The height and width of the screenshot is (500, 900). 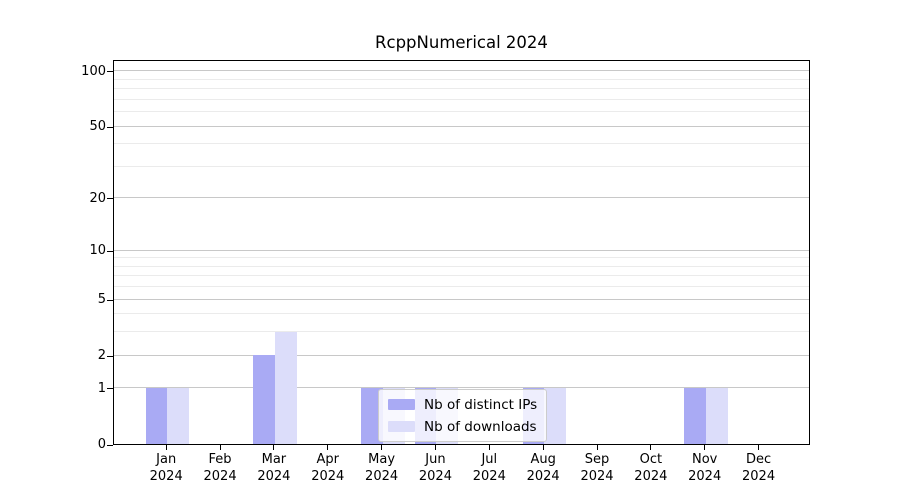 I want to click on y-tick-label: 20, so click(x=97, y=198).